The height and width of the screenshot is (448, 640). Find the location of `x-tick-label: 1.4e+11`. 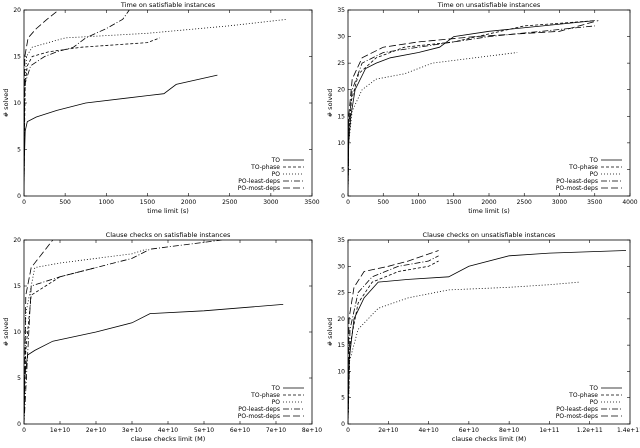

x-tick-label: 1.4e+11 is located at coordinates (628, 430).